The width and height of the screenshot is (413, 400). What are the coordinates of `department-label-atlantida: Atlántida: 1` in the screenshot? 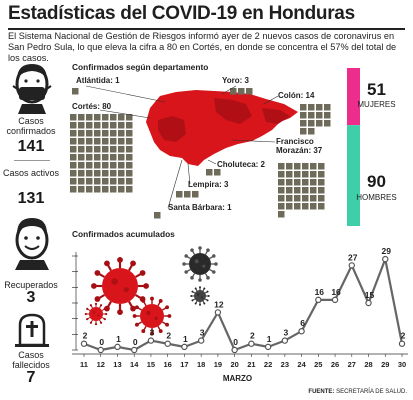 It's located at (98, 80).